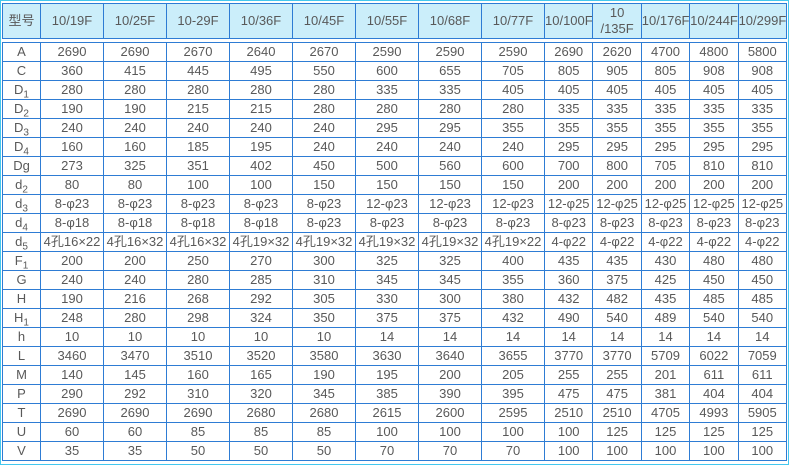 The image size is (789, 468). What do you see at coordinates (135, 413) in the screenshot?
I see `table-cell: 2690` at bounding box center [135, 413].